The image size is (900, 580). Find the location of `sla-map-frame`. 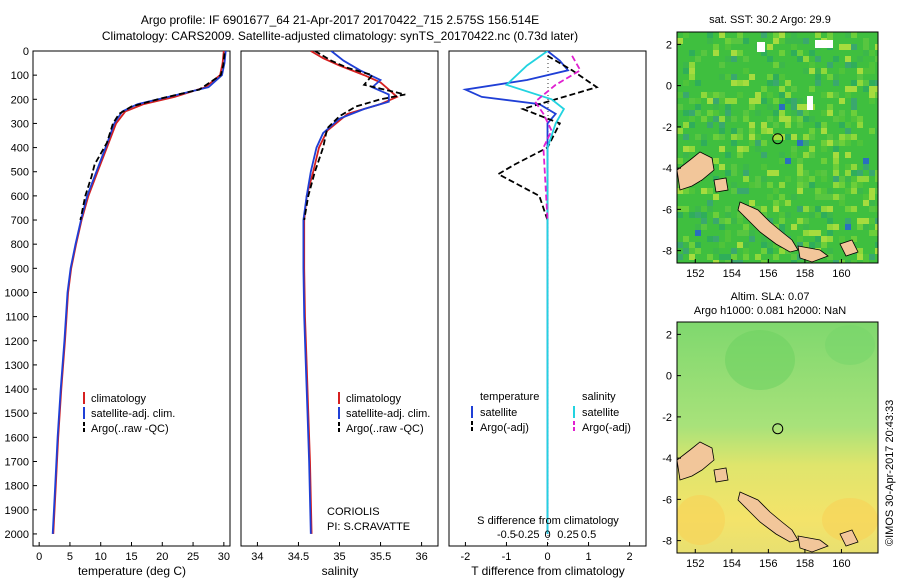

sla-map-frame is located at coordinates (777, 437).